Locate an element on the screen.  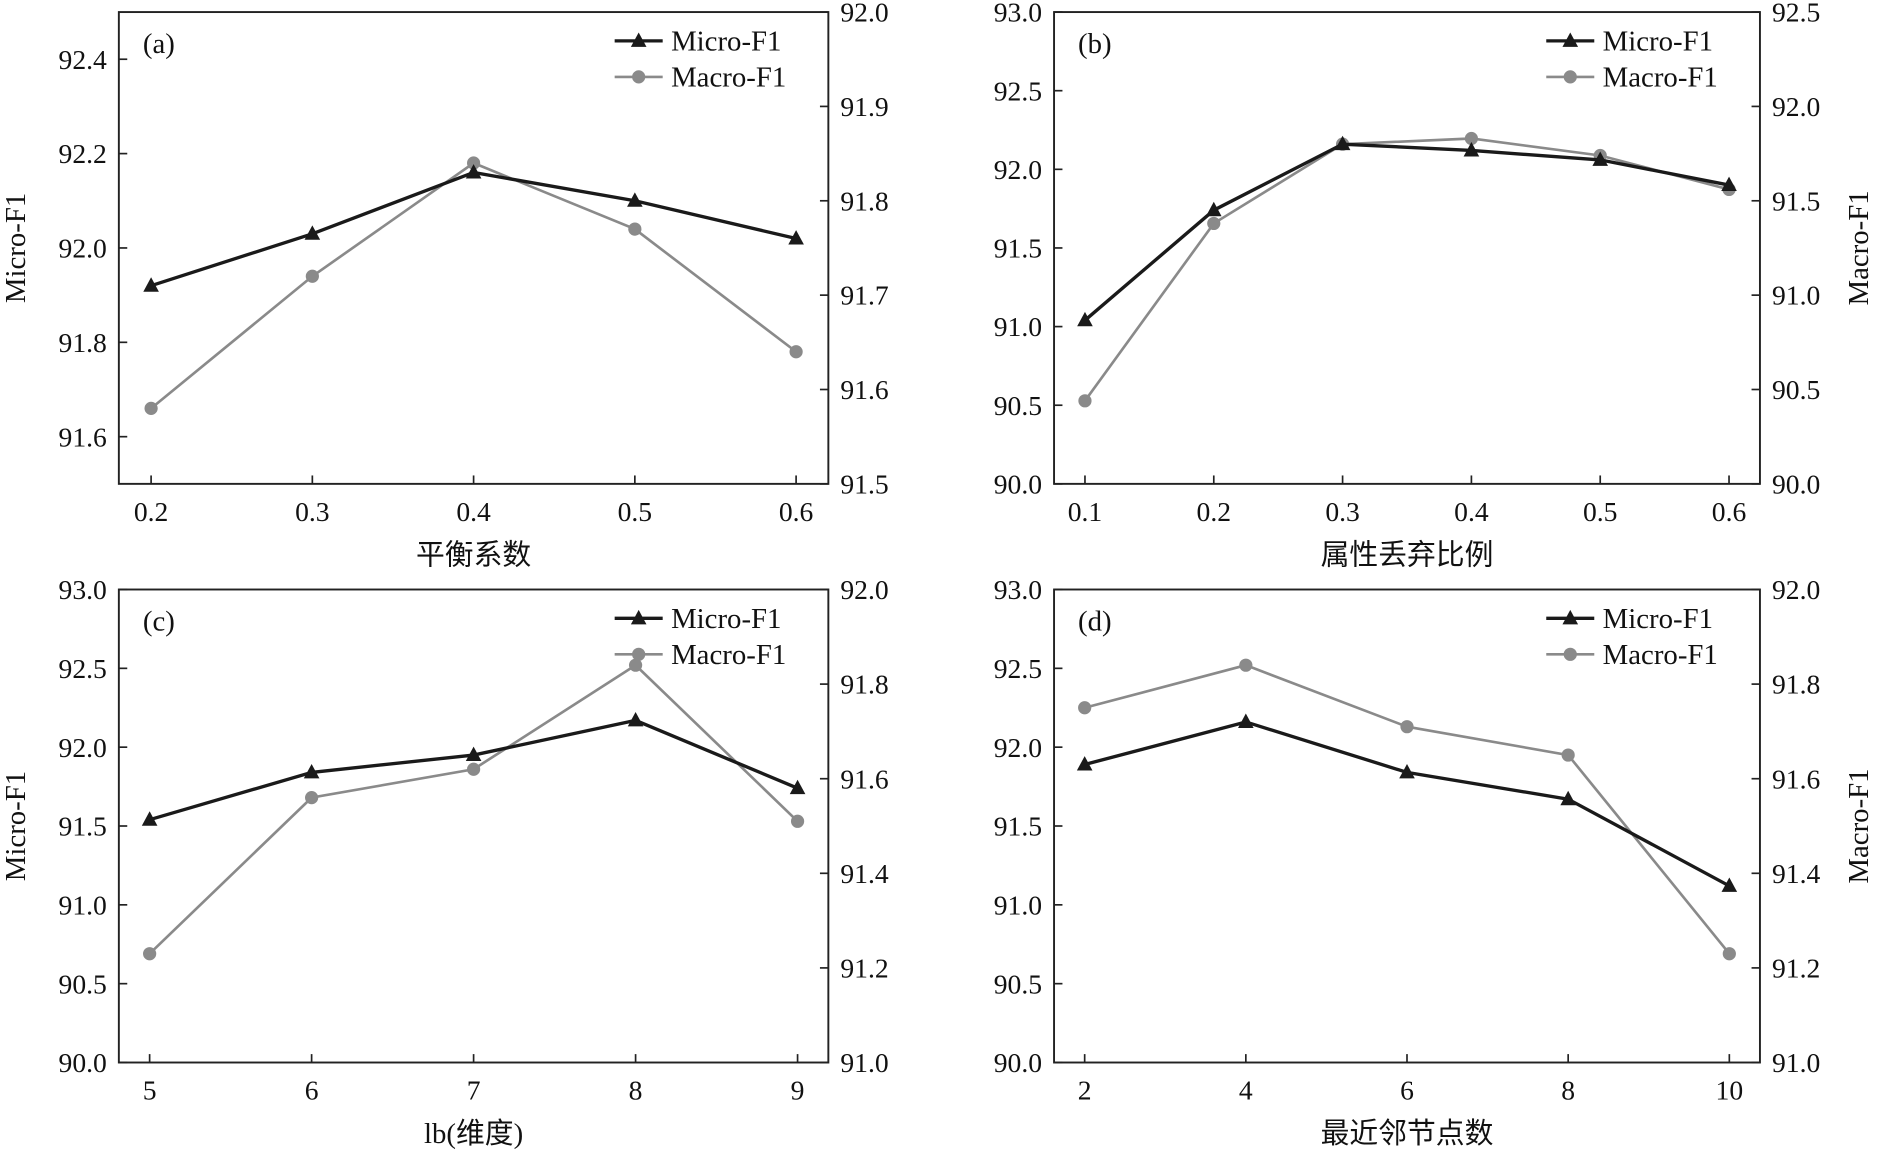
y-tick-label: 92.5 is located at coordinates (1018, 90).